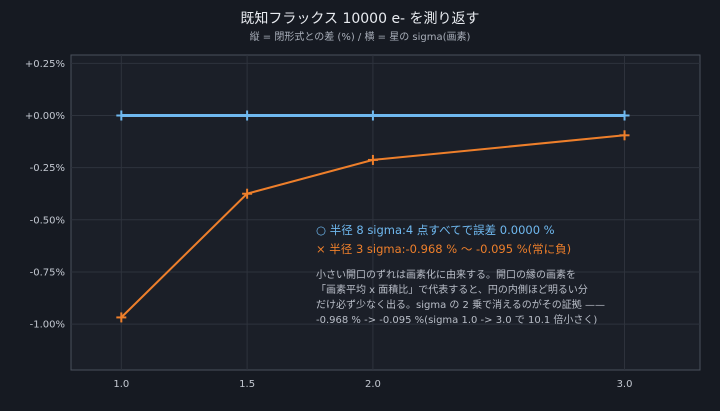 This screenshot has width=720, height=411. What do you see at coordinates (47, 272) in the screenshot?
I see `y-tick-label: -0.75%` at bounding box center [47, 272].